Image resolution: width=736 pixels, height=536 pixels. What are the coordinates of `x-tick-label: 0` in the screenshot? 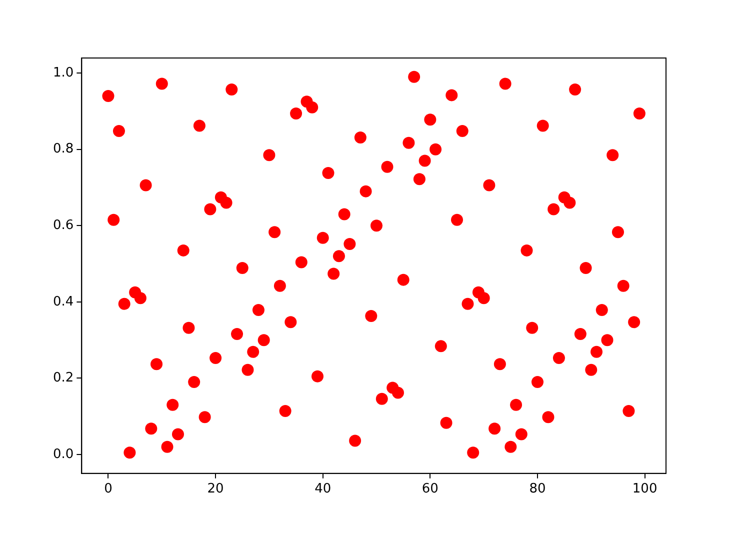 It's located at (108, 489).